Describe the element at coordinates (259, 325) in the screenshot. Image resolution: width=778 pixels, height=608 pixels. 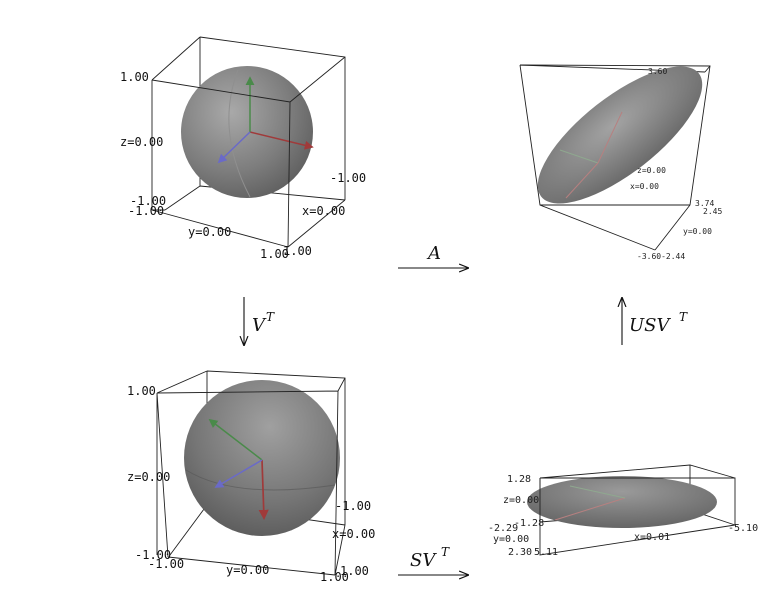
I see `label-VT-base: V` at that location.